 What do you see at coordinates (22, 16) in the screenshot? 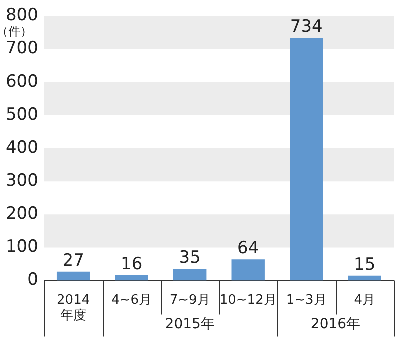
I see `y-tick-label: 800` at bounding box center [22, 16].